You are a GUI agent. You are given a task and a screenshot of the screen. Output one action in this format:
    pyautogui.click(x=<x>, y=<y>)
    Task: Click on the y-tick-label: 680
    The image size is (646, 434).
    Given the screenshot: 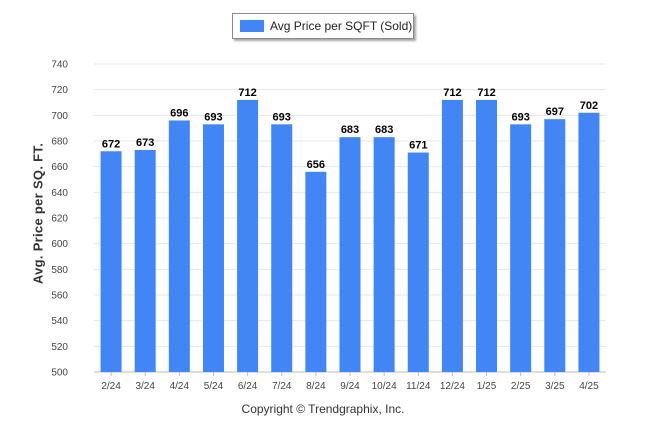 What is the action you would take?
    pyautogui.click(x=59, y=142)
    